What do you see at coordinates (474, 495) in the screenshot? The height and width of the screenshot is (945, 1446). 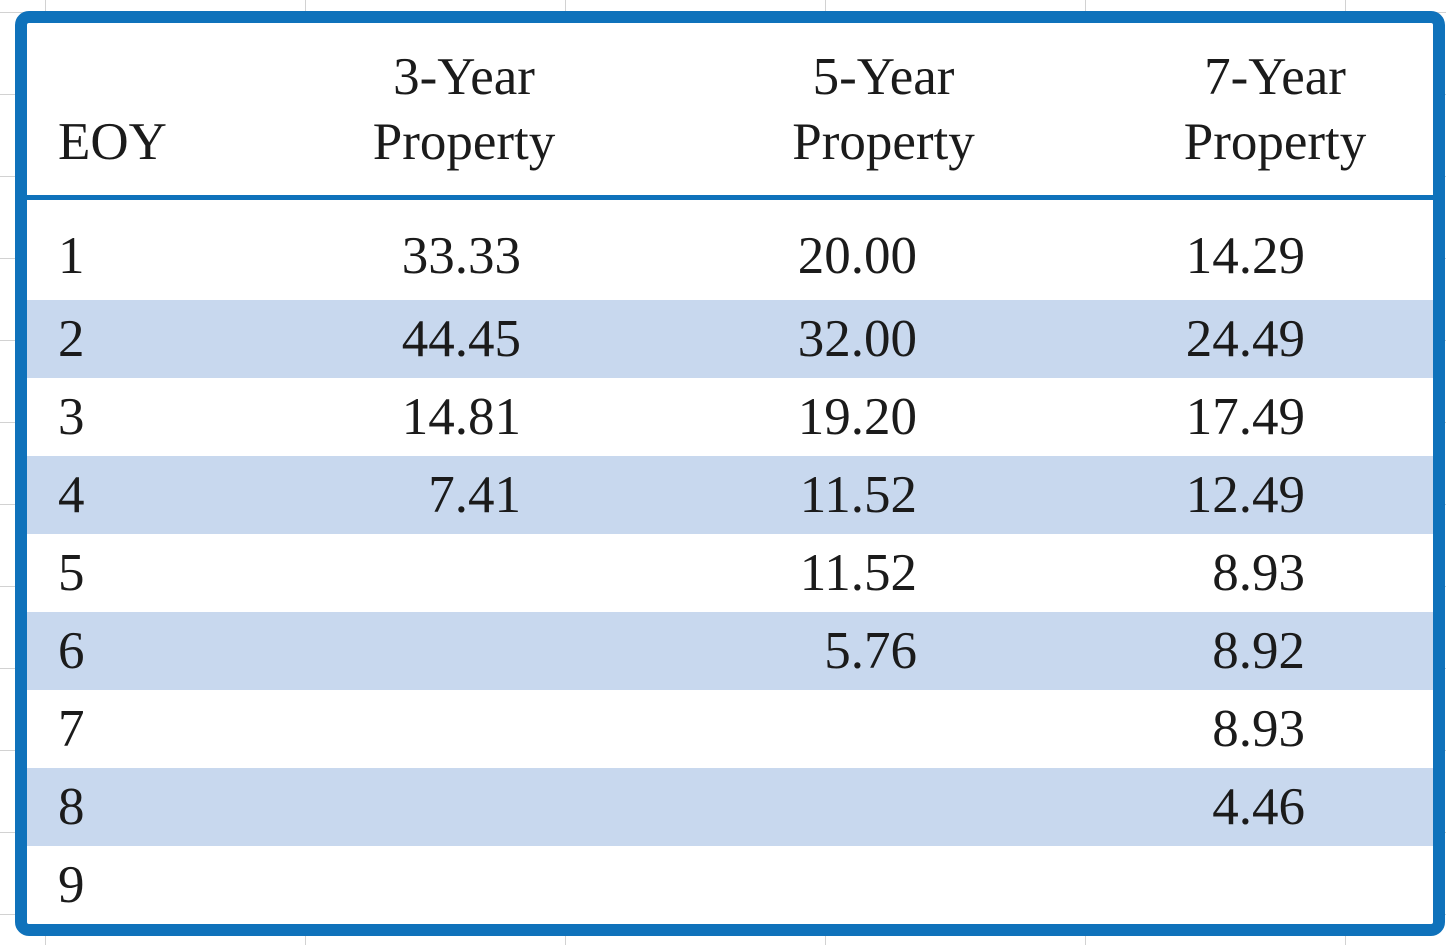 I see `value-cell-3yr: 7.41` at bounding box center [474, 495].